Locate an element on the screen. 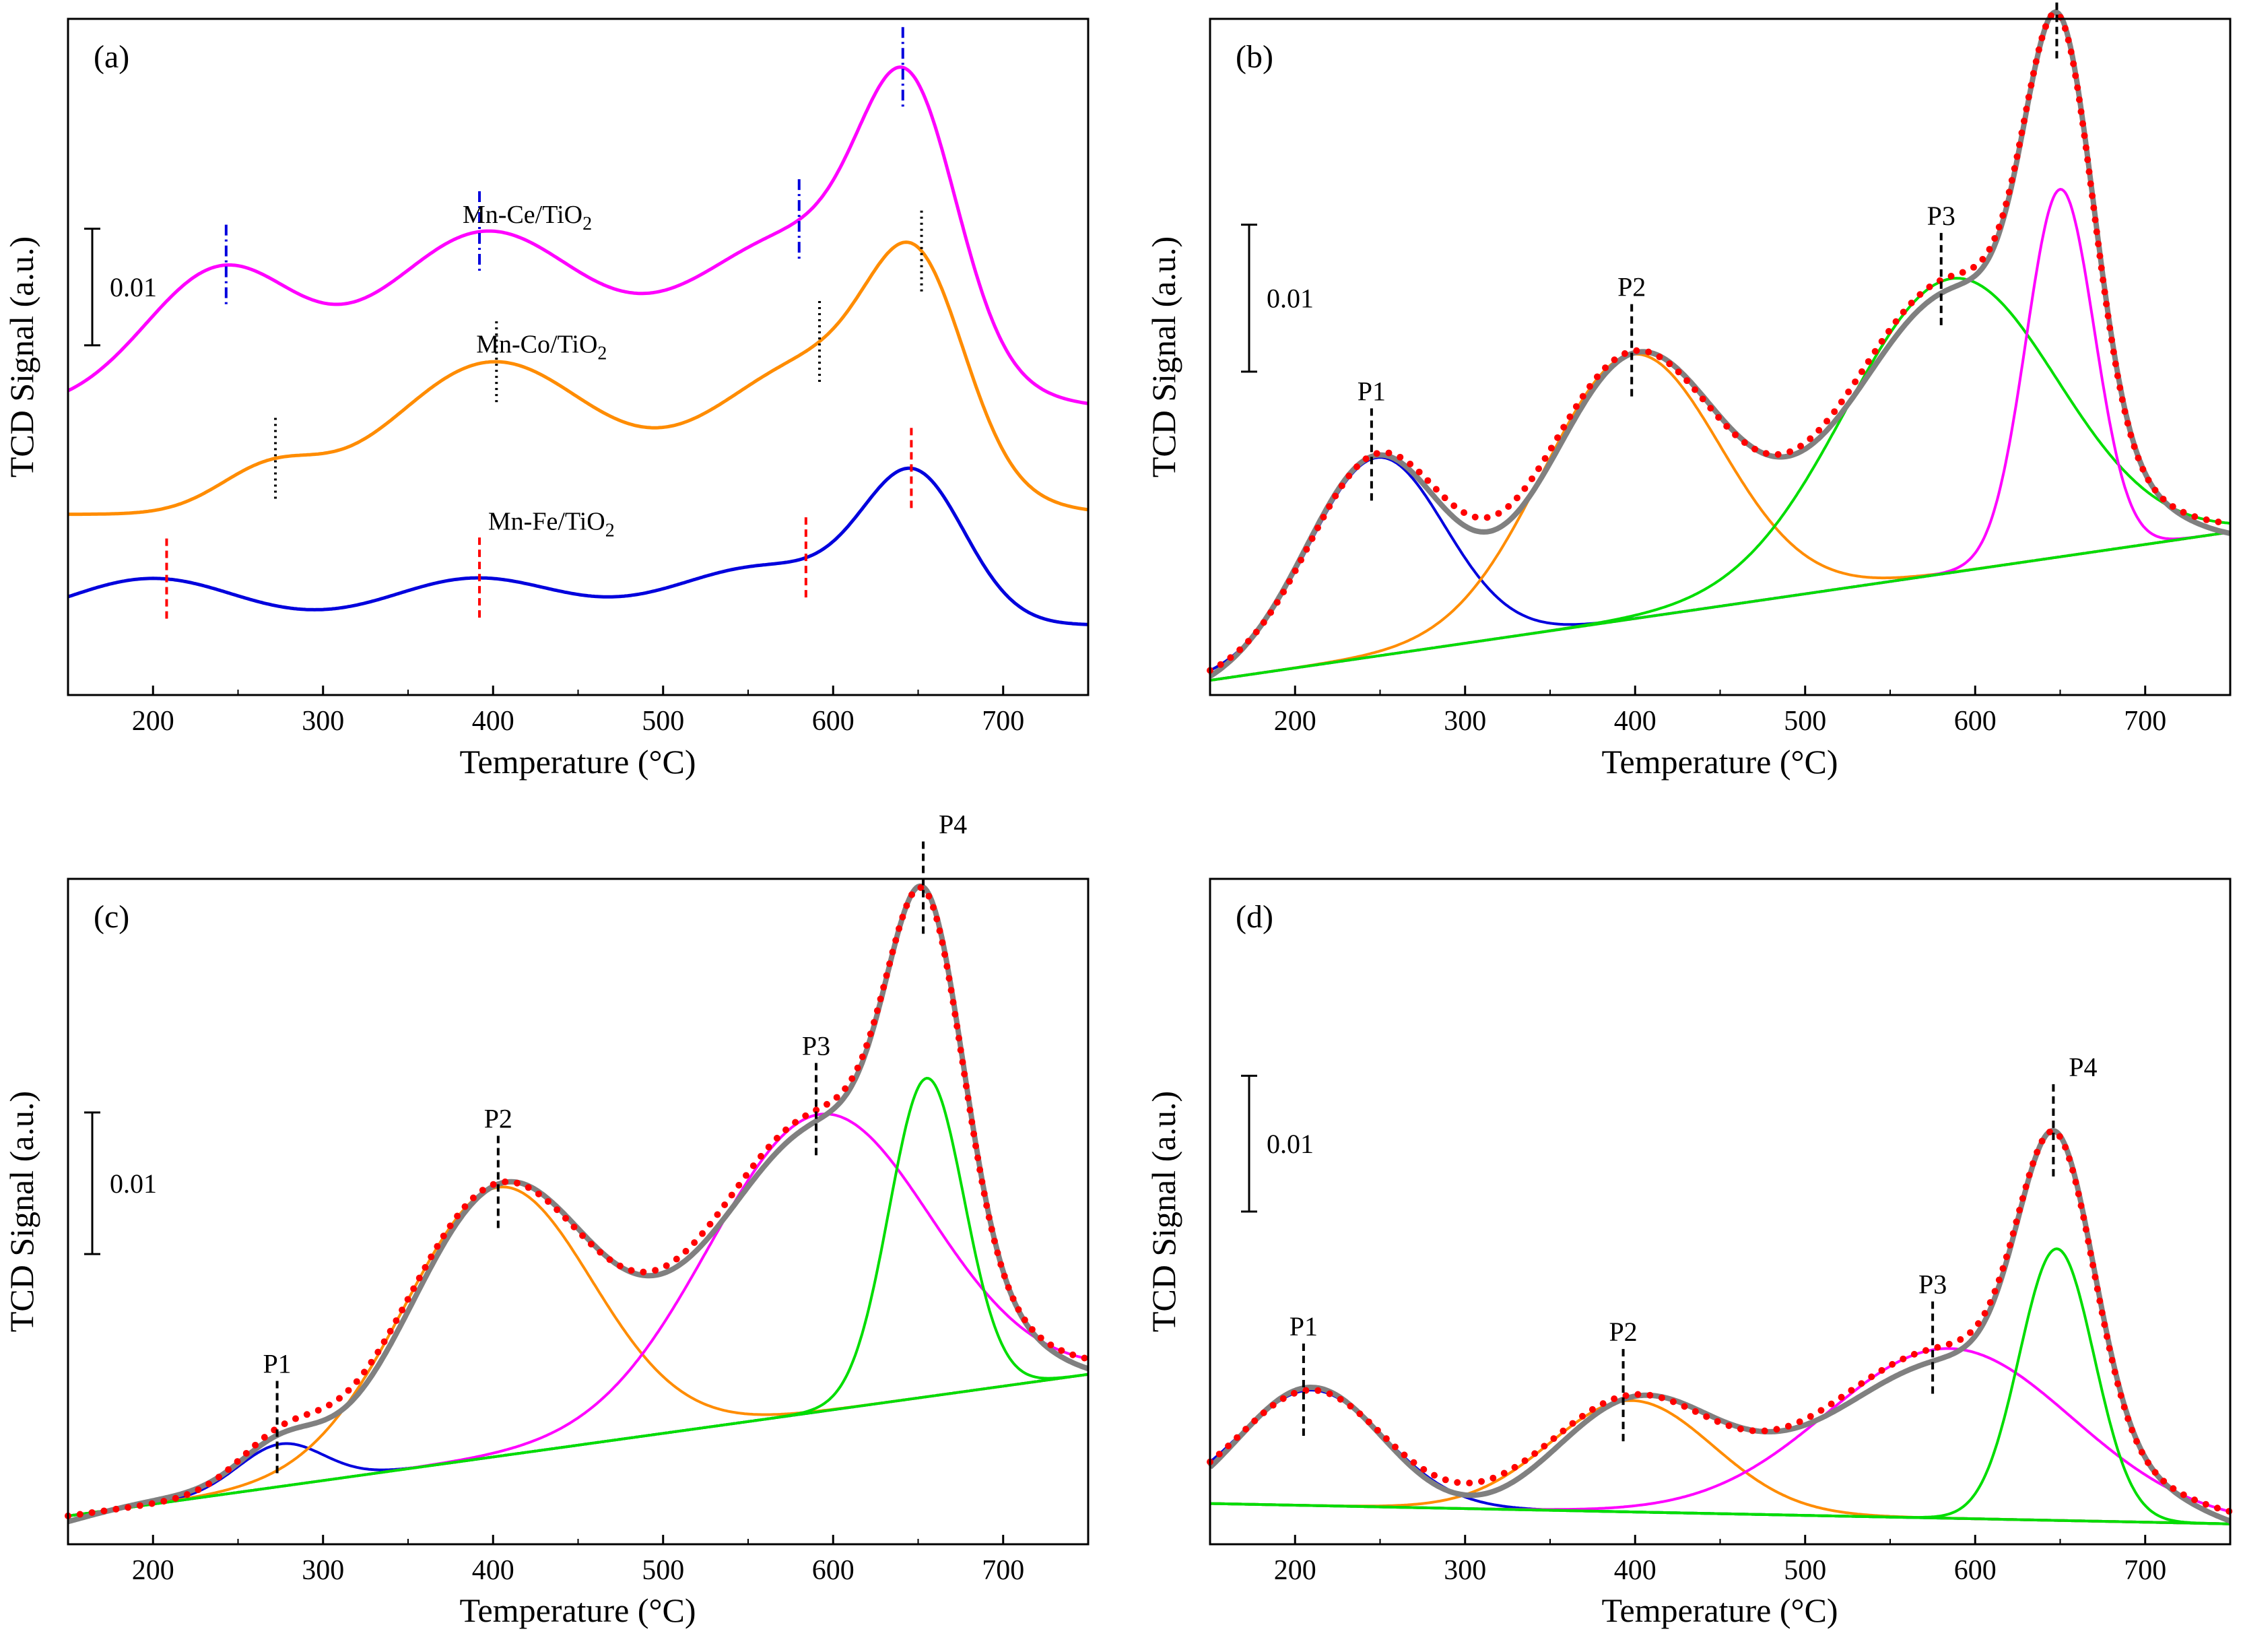 This screenshot has width=2243, height=1652. series-label: Mn-Fe/TiO2 is located at coordinates (551, 524).